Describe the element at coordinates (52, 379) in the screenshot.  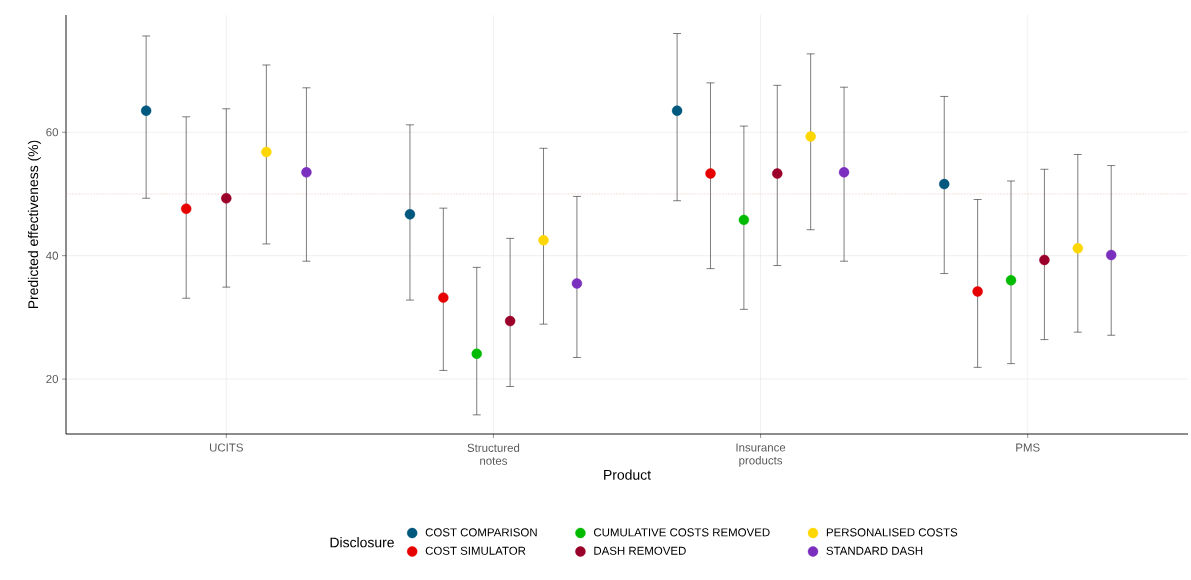
I see `y-tick-label: 20` at that location.